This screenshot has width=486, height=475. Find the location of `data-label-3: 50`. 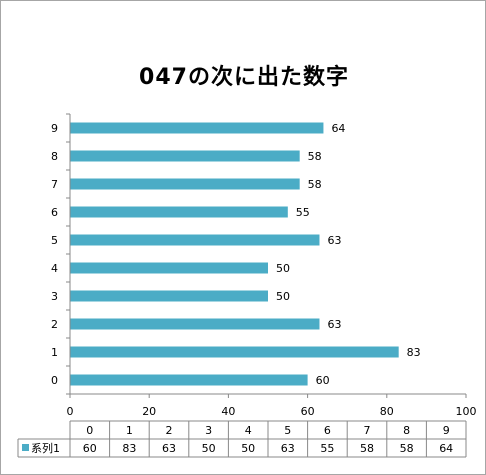

data-label-3: 50 is located at coordinates (283, 296).